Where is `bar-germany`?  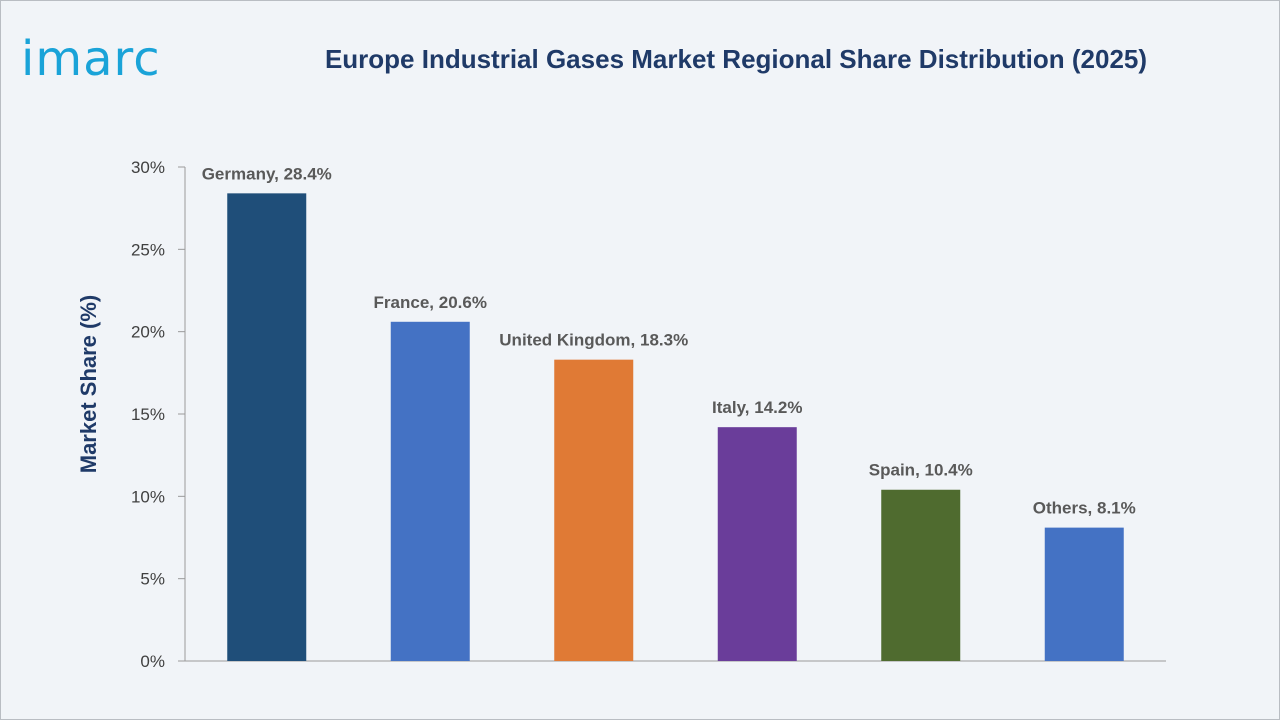 bar-germany is located at coordinates (267, 427).